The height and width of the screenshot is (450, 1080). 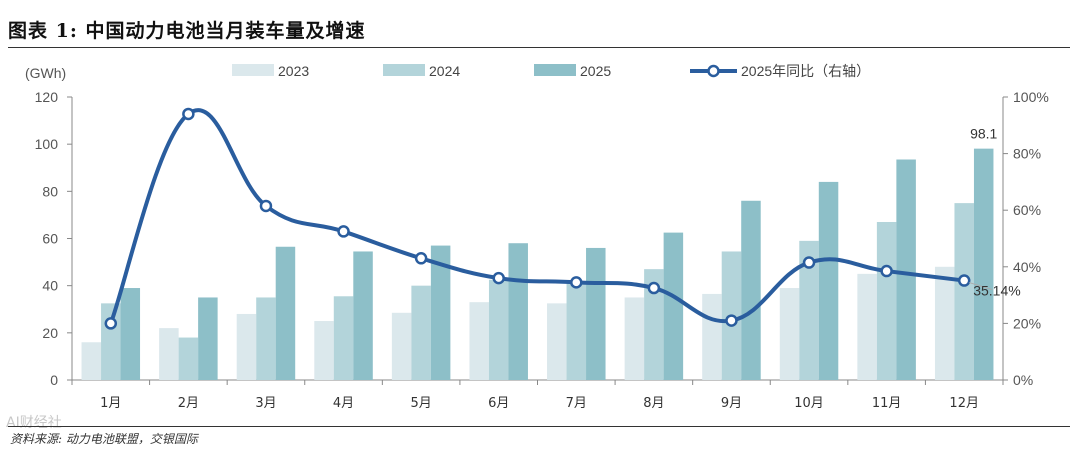 What do you see at coordinates (983, 134) in the screenshot?
I see `data-label-last-bar: 98.1` at bounding box center [983, 134].